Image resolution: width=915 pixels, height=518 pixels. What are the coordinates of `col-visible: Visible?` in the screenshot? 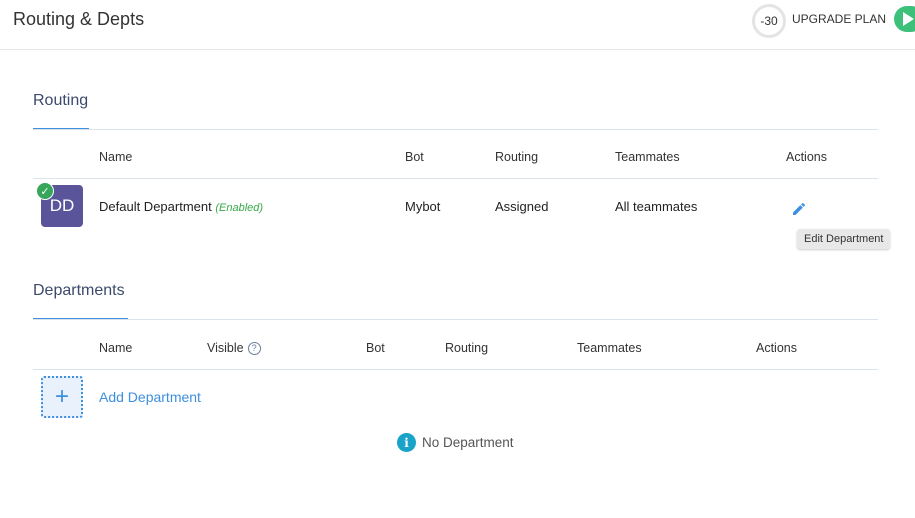 It's located at (234, 348).